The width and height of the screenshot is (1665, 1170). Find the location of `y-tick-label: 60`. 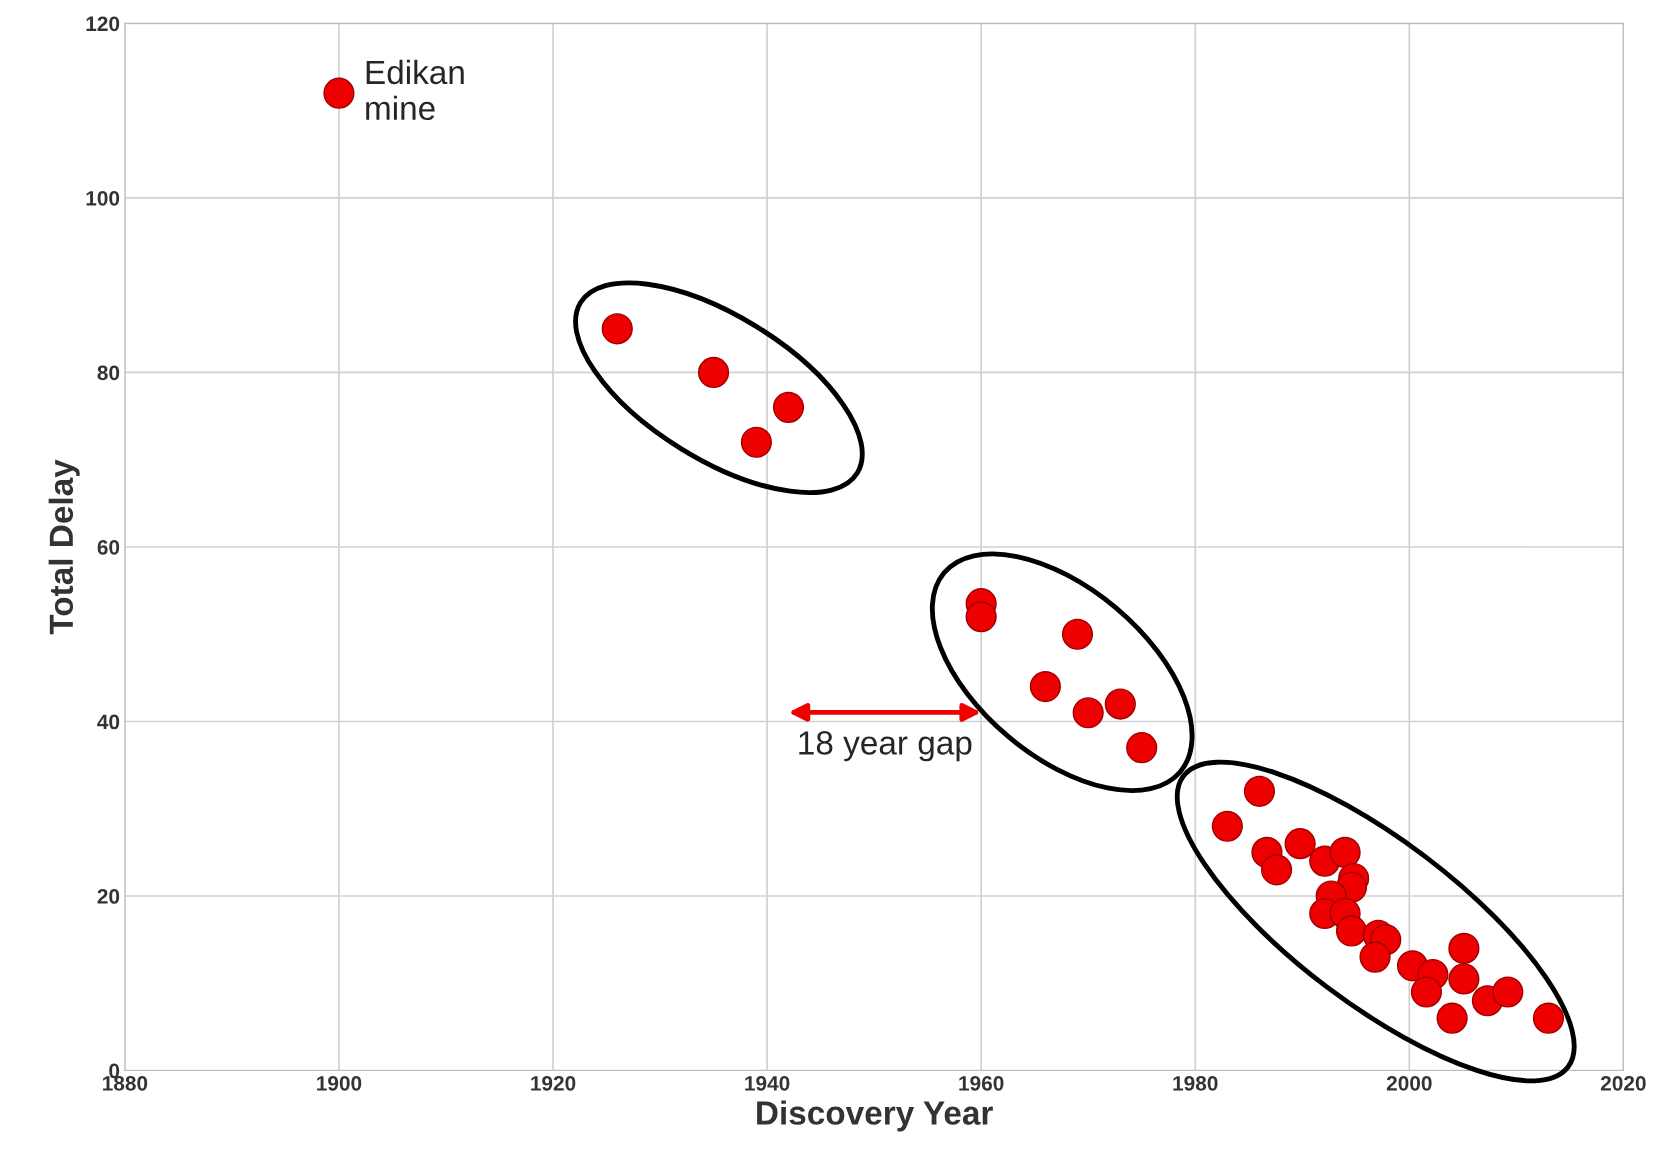

y-tick-label: 60 is located at coordinates (108, 547).